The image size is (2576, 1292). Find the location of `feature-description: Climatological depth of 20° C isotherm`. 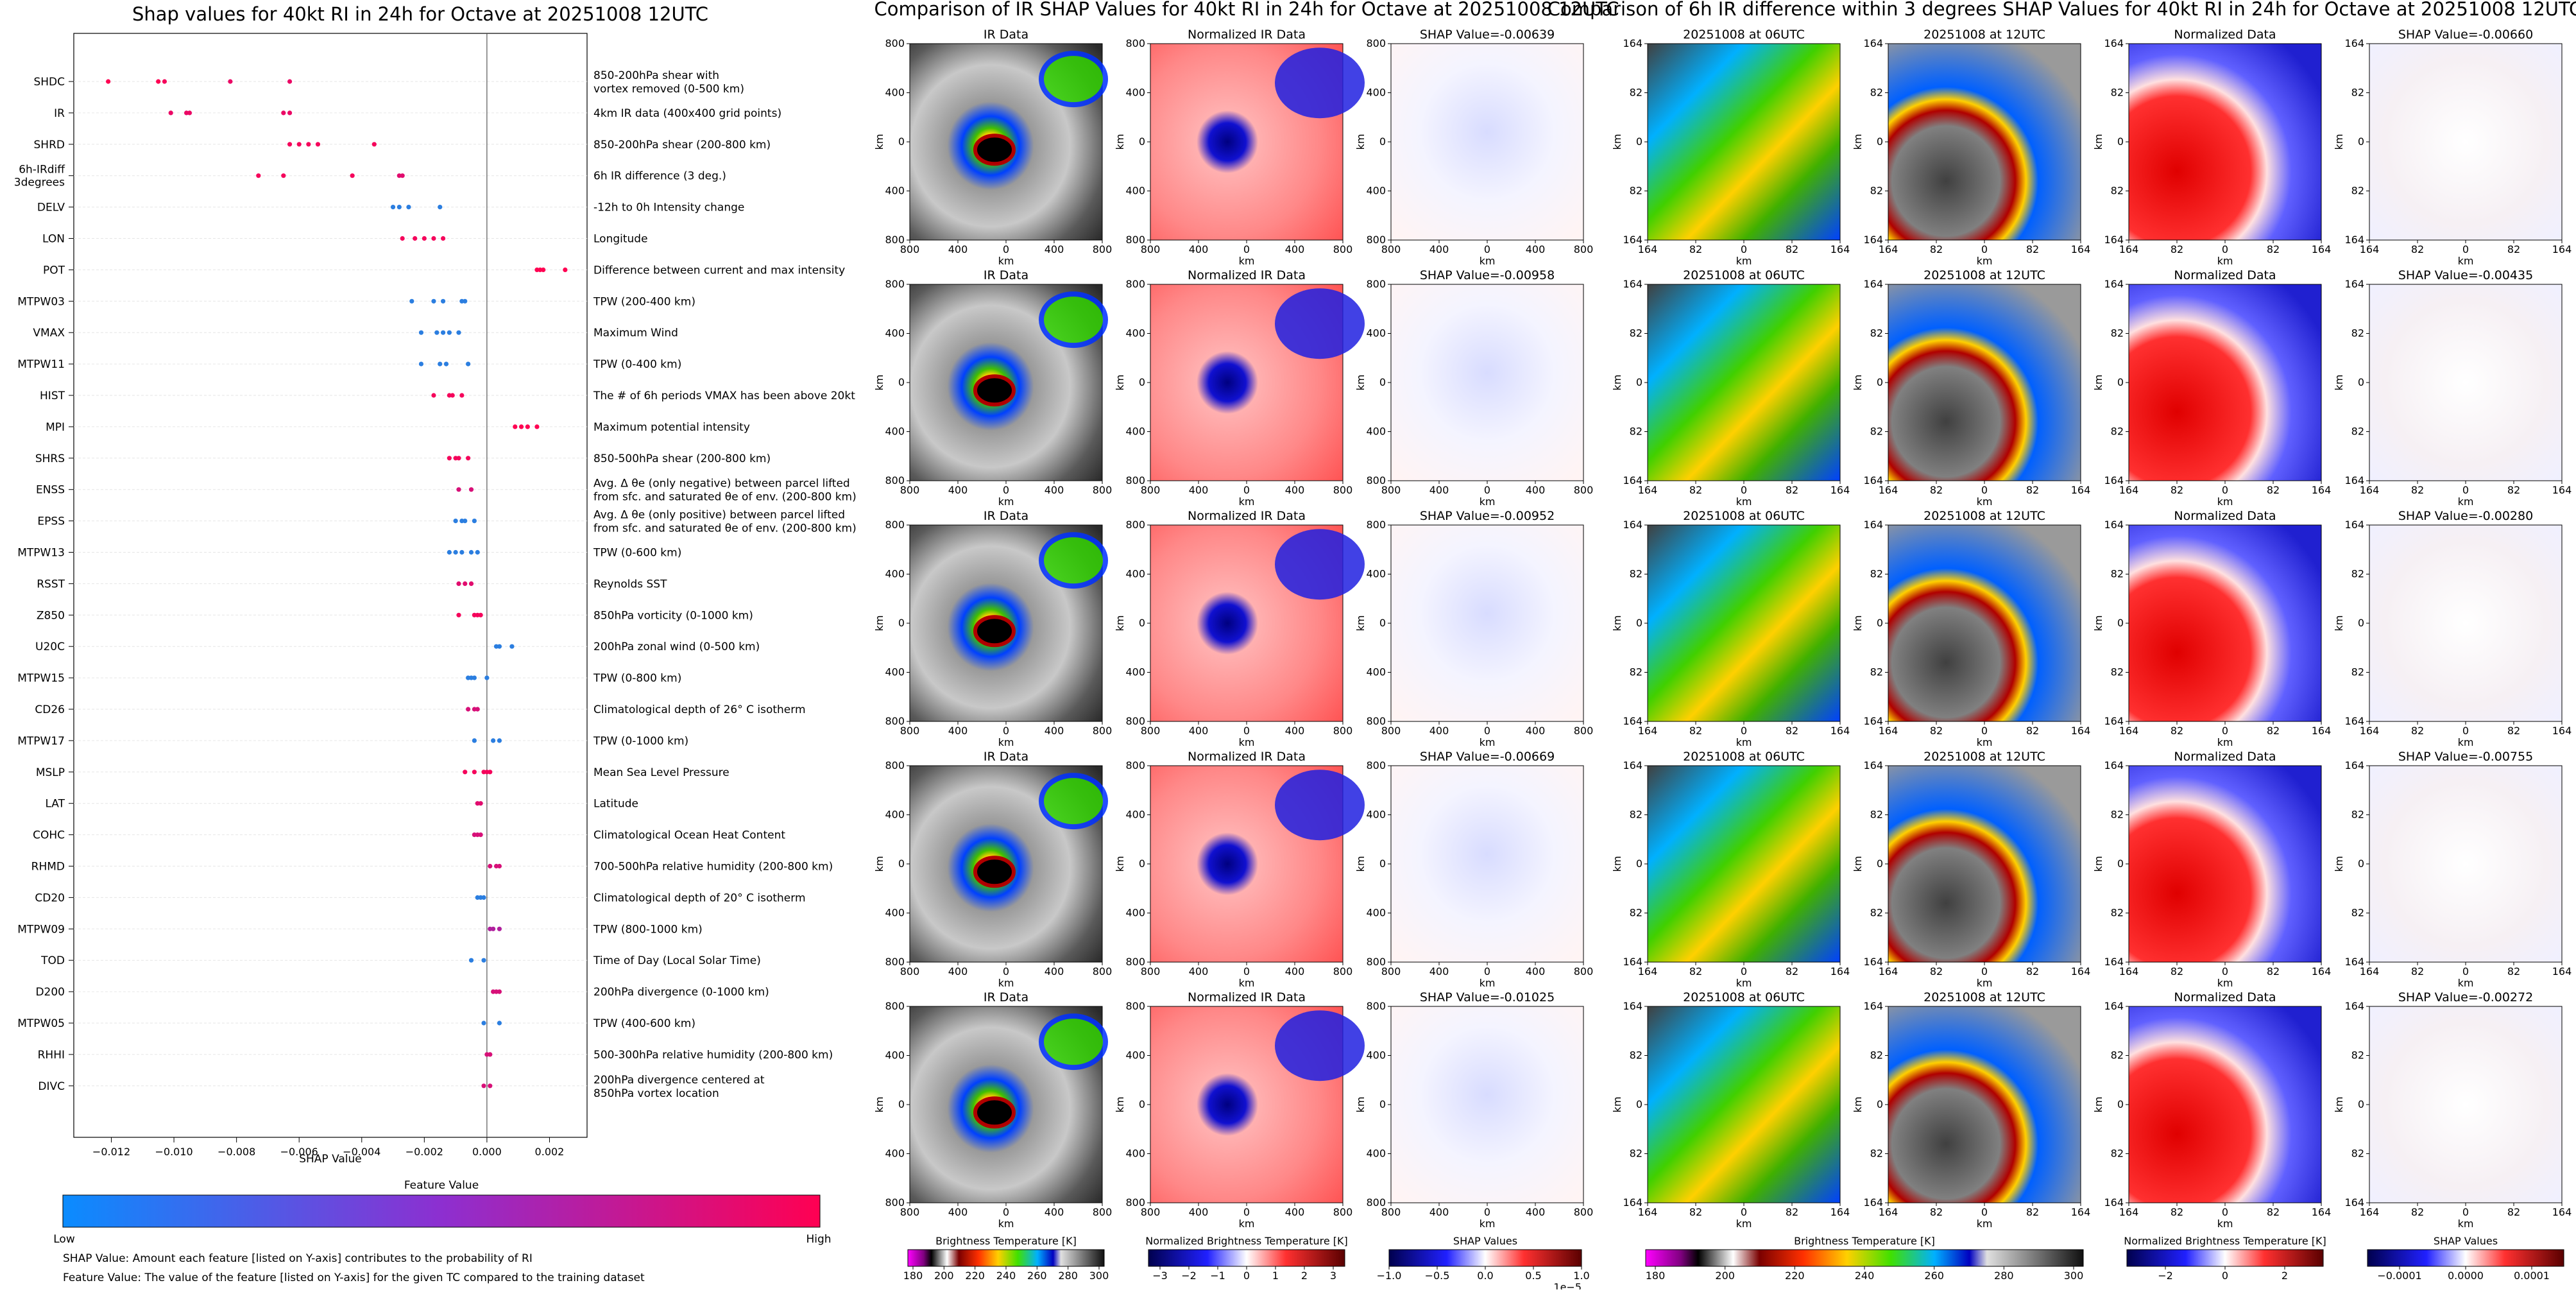

feature-description: Climatological depth of 20° C isotherm is located at coordinates (699, 897).